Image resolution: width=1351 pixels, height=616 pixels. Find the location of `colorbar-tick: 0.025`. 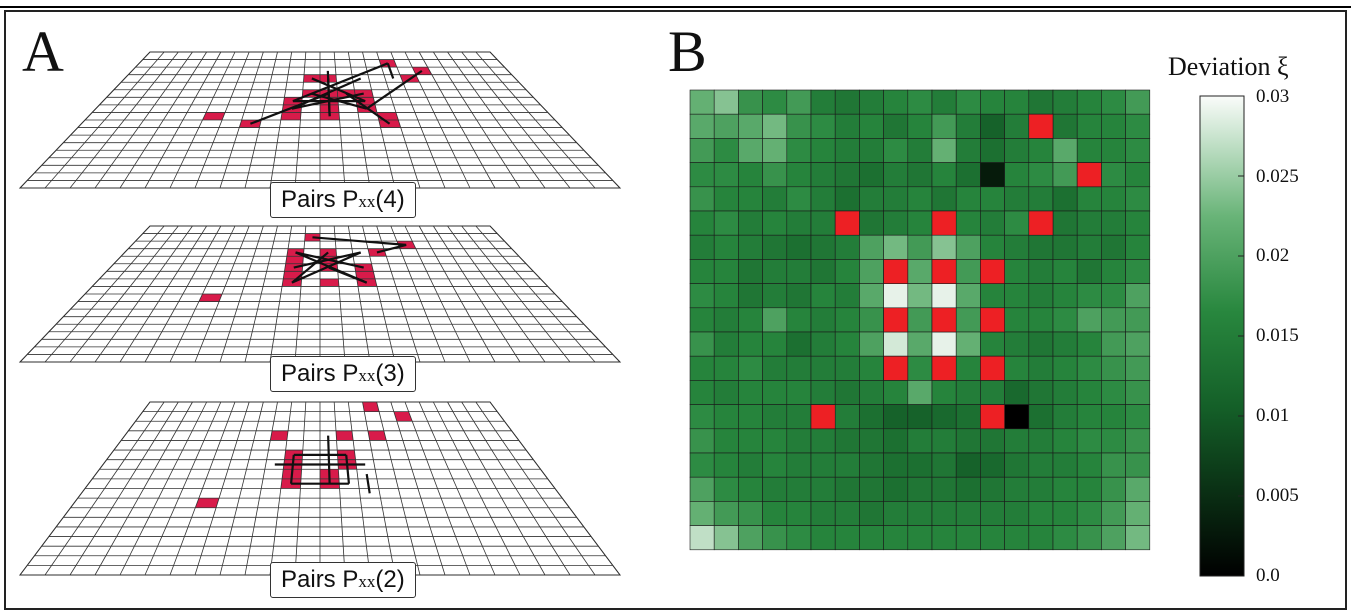

colorbar-tick: 0.025 is located at coordinates (1277, 176).